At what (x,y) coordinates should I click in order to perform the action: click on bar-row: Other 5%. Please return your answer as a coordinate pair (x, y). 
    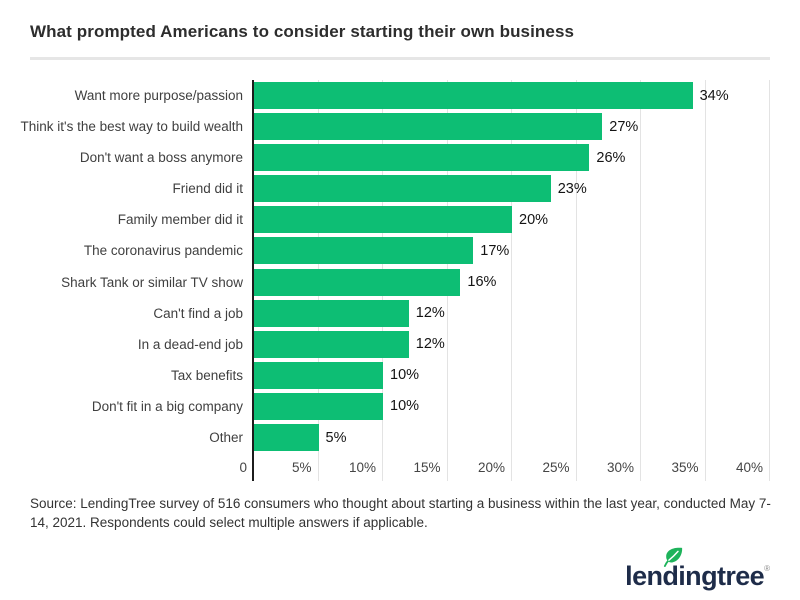
    Looking at the image, I should click on (400, 438).